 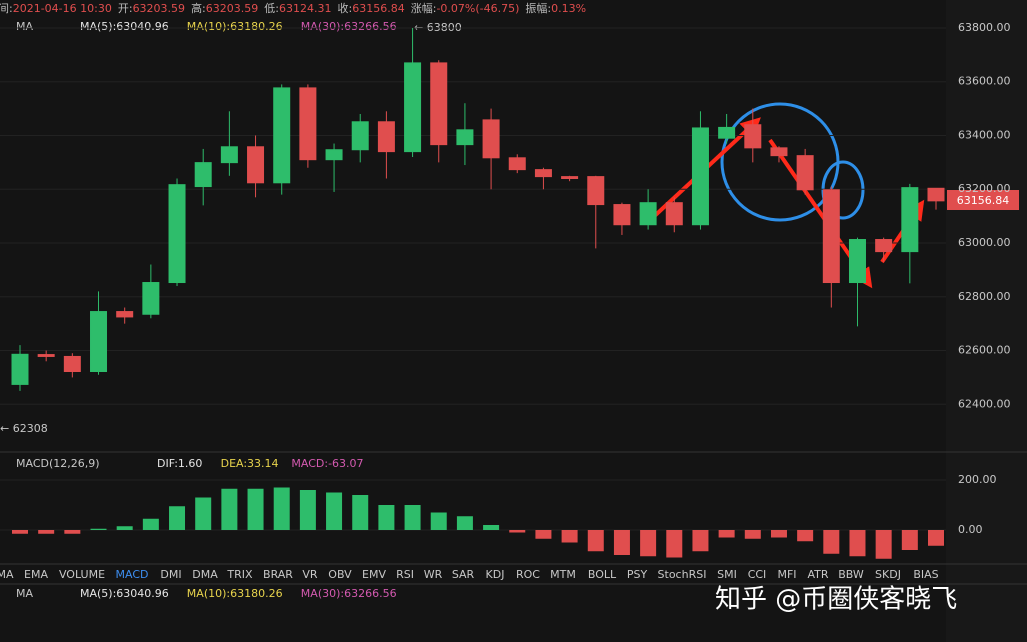 What do you see at coordinates (888, 574) in the screenshot?
I see `indicator-tab: SKDJ` at bounding box center [888, 574].